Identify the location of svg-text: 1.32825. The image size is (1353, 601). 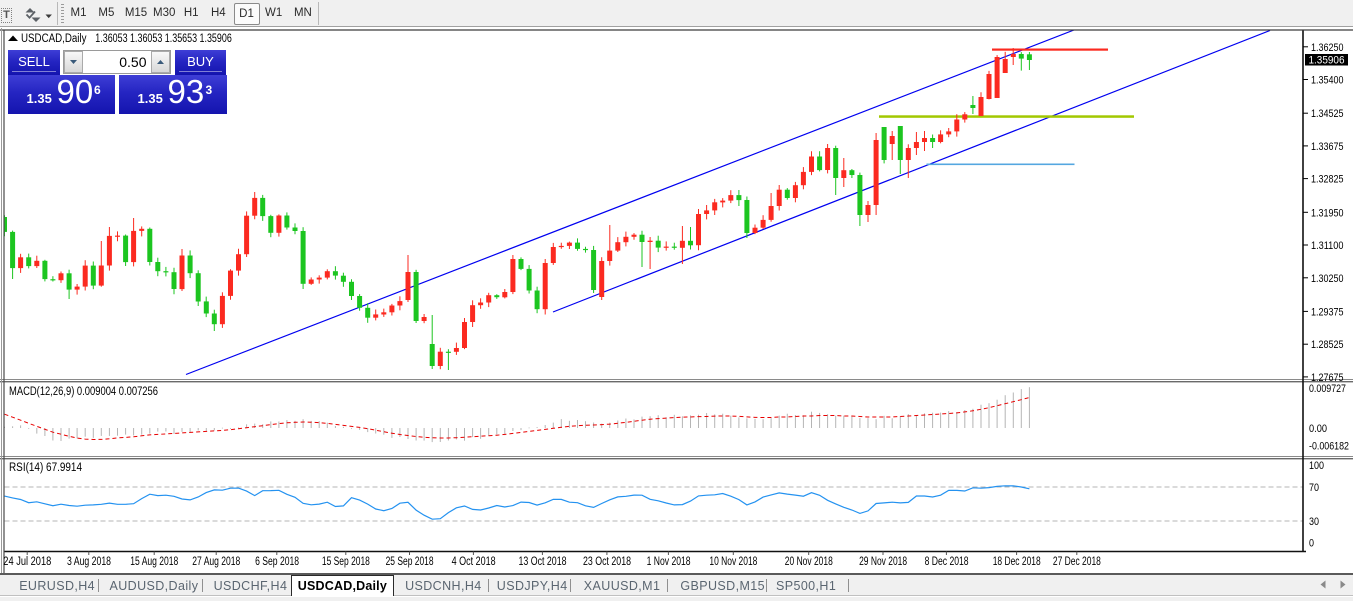
(1327, 180).